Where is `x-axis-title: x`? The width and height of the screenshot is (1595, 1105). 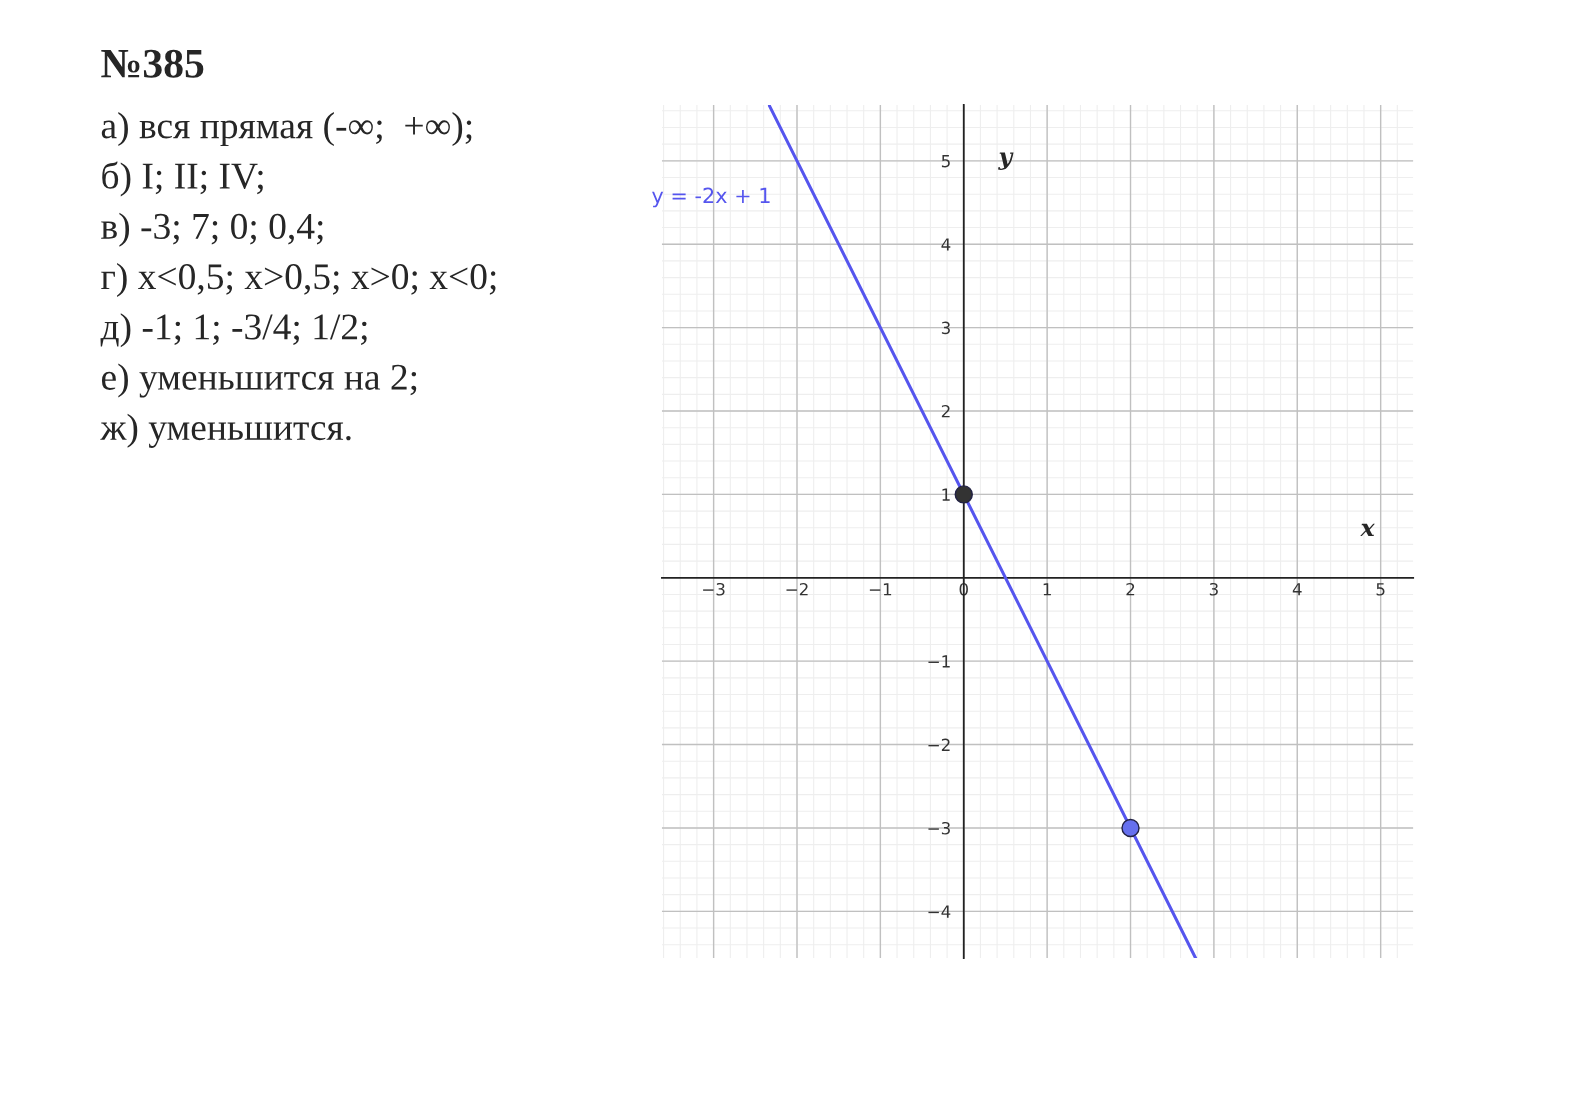 x-axis-title: x is located at coordinates (1367, 530).